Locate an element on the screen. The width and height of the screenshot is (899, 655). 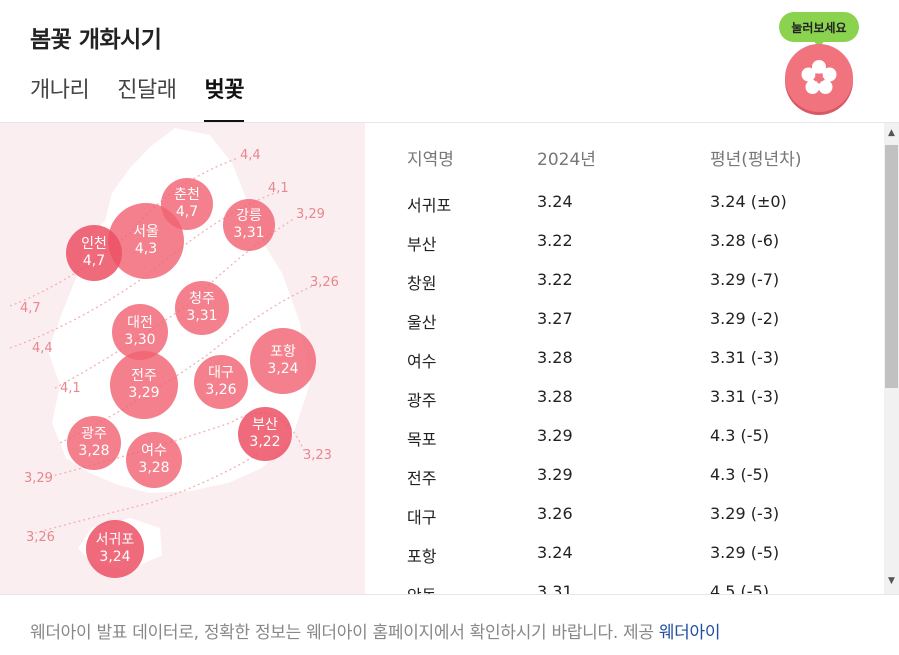
cell-normal: 4.3 (-5) is located at coordinates (739, 435).